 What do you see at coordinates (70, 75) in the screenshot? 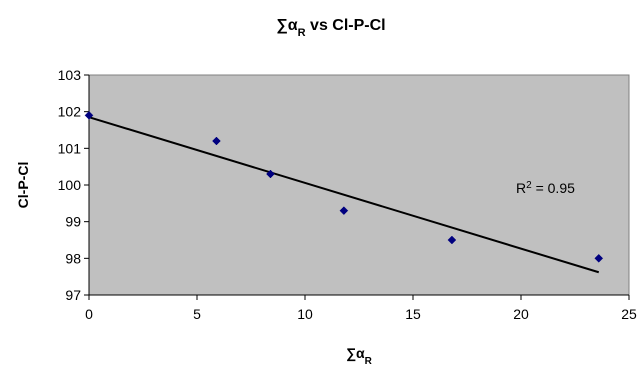
I see `y-tick-label: 103` at bounding box center [70, 75].